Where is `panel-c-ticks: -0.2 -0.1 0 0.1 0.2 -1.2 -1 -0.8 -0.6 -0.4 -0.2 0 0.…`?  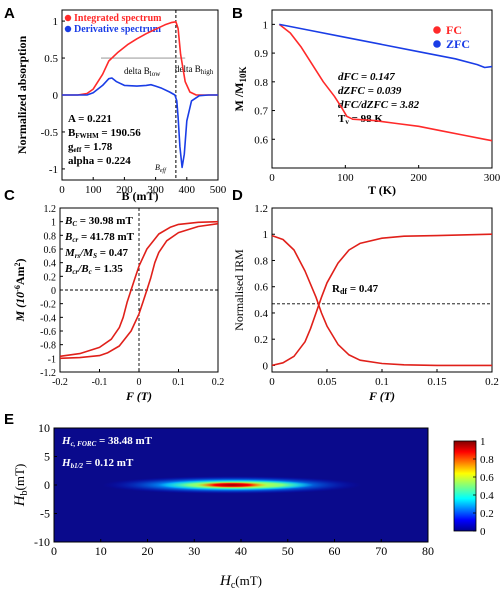
panel-c-ticks: -0.2 -0.1 0 0.1 0.2 -1.2 -1 -0.8 -0.6 -0.4 -0.2 0 0.… is located at coordinates (132, 296).